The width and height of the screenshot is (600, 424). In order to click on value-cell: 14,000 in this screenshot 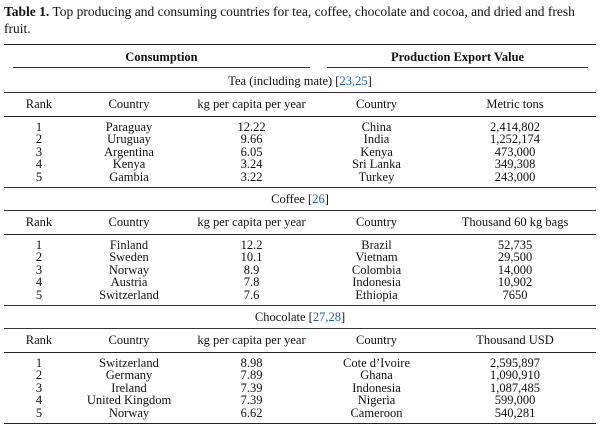, I will do `click(515, 269)`.